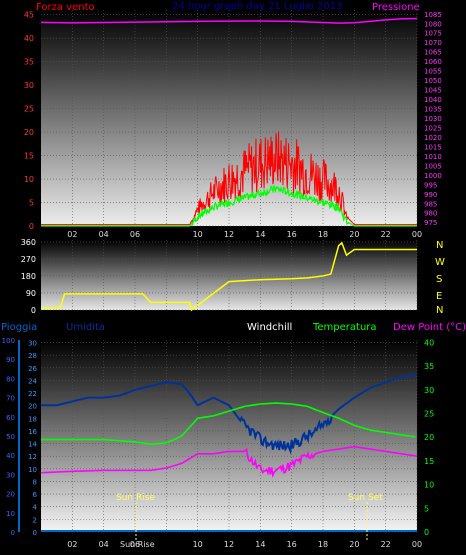 Image resolution: width=466 pixels, height=555 pixels. Describe the element at coordinates (429, 461) in the screenshot. I see `temperature-y-tick-label: 15` at that location.